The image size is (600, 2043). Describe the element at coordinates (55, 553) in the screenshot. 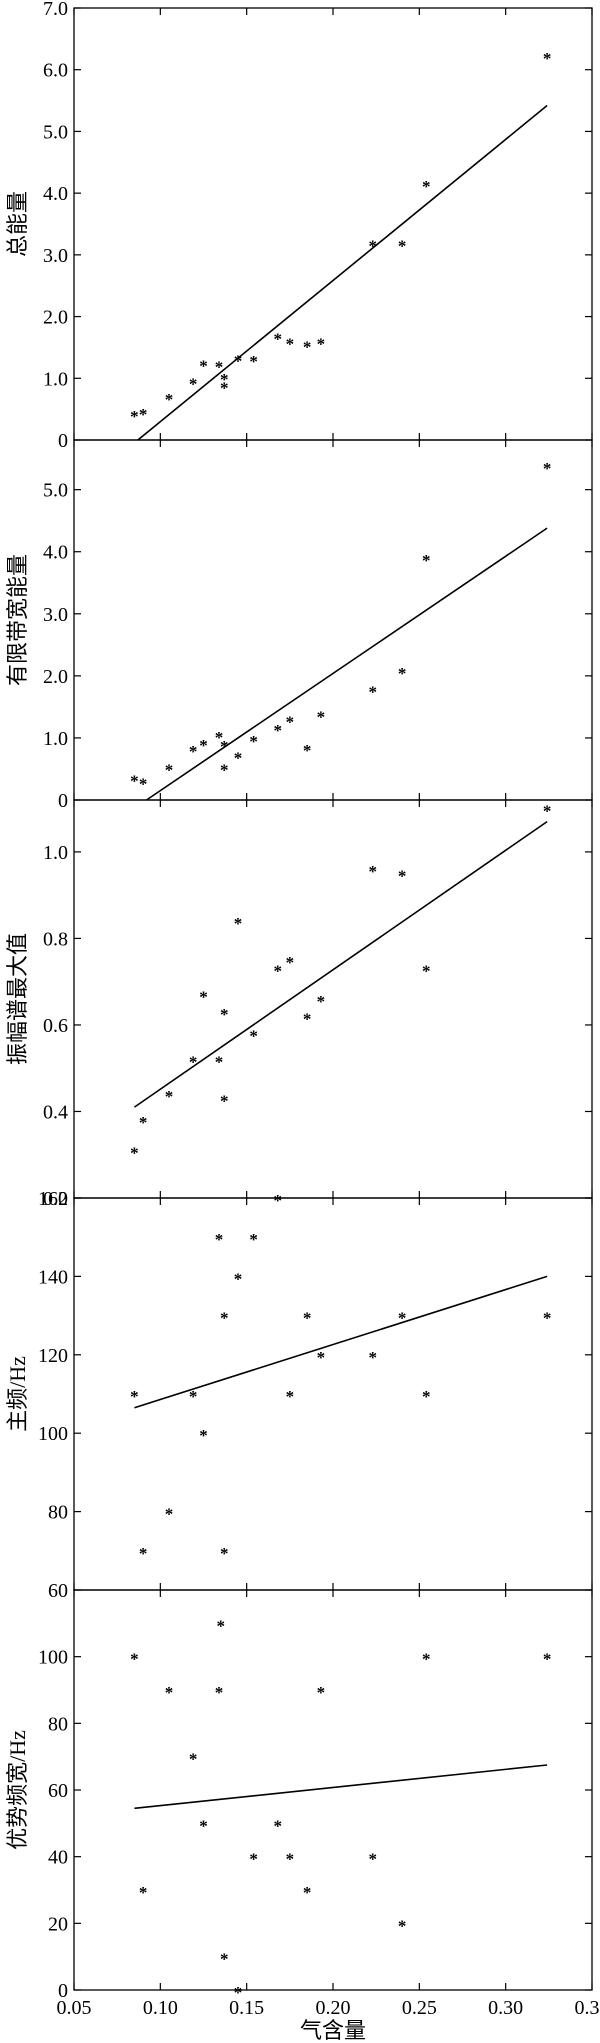

I see `y-tick-label: 4.0` at that location.